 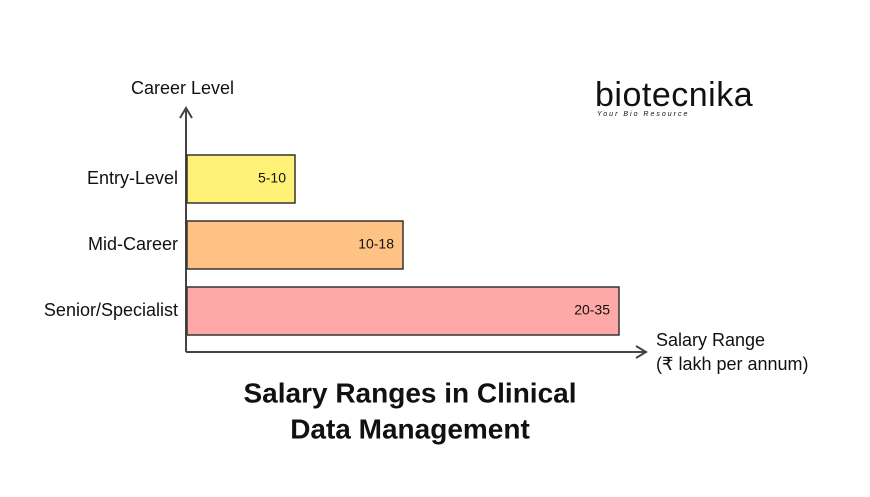 What do you see at coordinates (409, 392) in the screenshot?
I see `title: Salary Ranges in Clinical` at bounding box center [409, 392].